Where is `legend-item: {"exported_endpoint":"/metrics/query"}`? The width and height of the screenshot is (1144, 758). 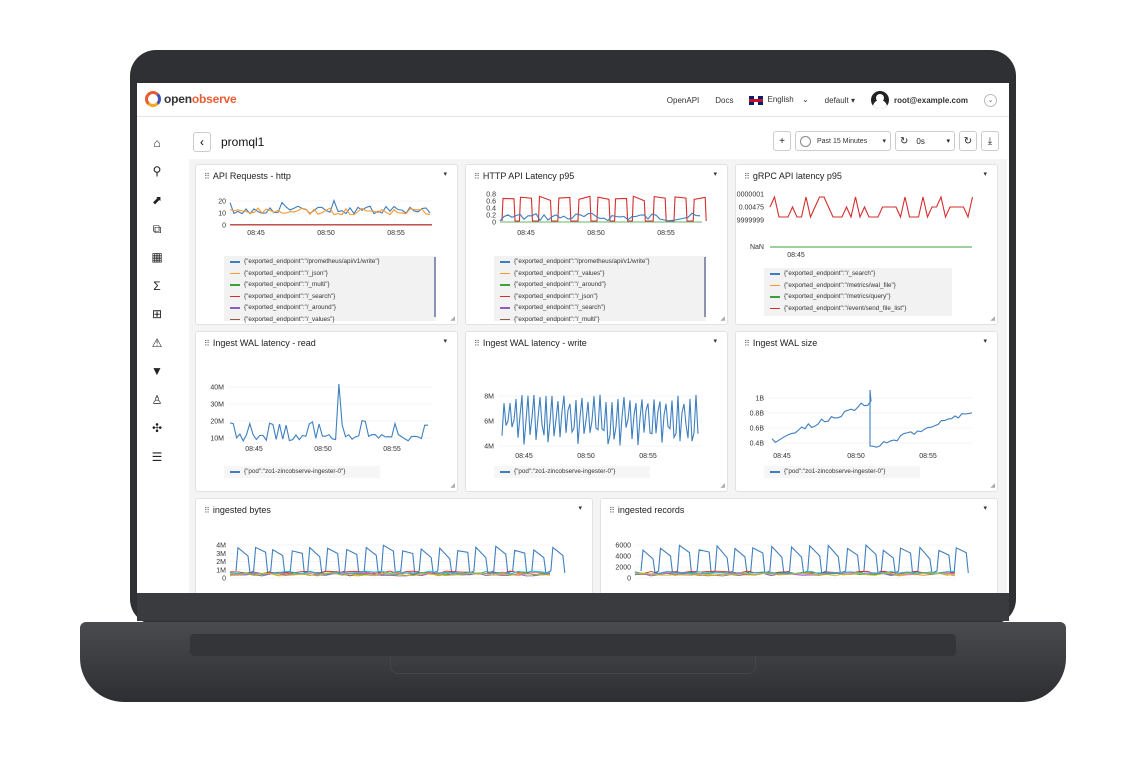
legend-item: {"exported_endpoint":"/metrics/query"} is located at coordinates (858, 297).